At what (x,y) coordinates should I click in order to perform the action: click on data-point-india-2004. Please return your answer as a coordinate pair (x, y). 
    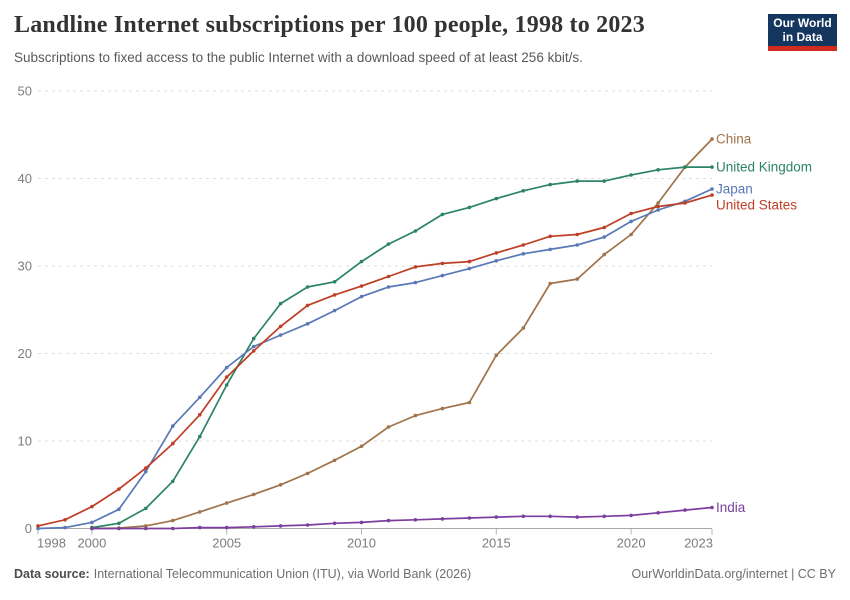
    Looking at the image, I should click on (200, 527).